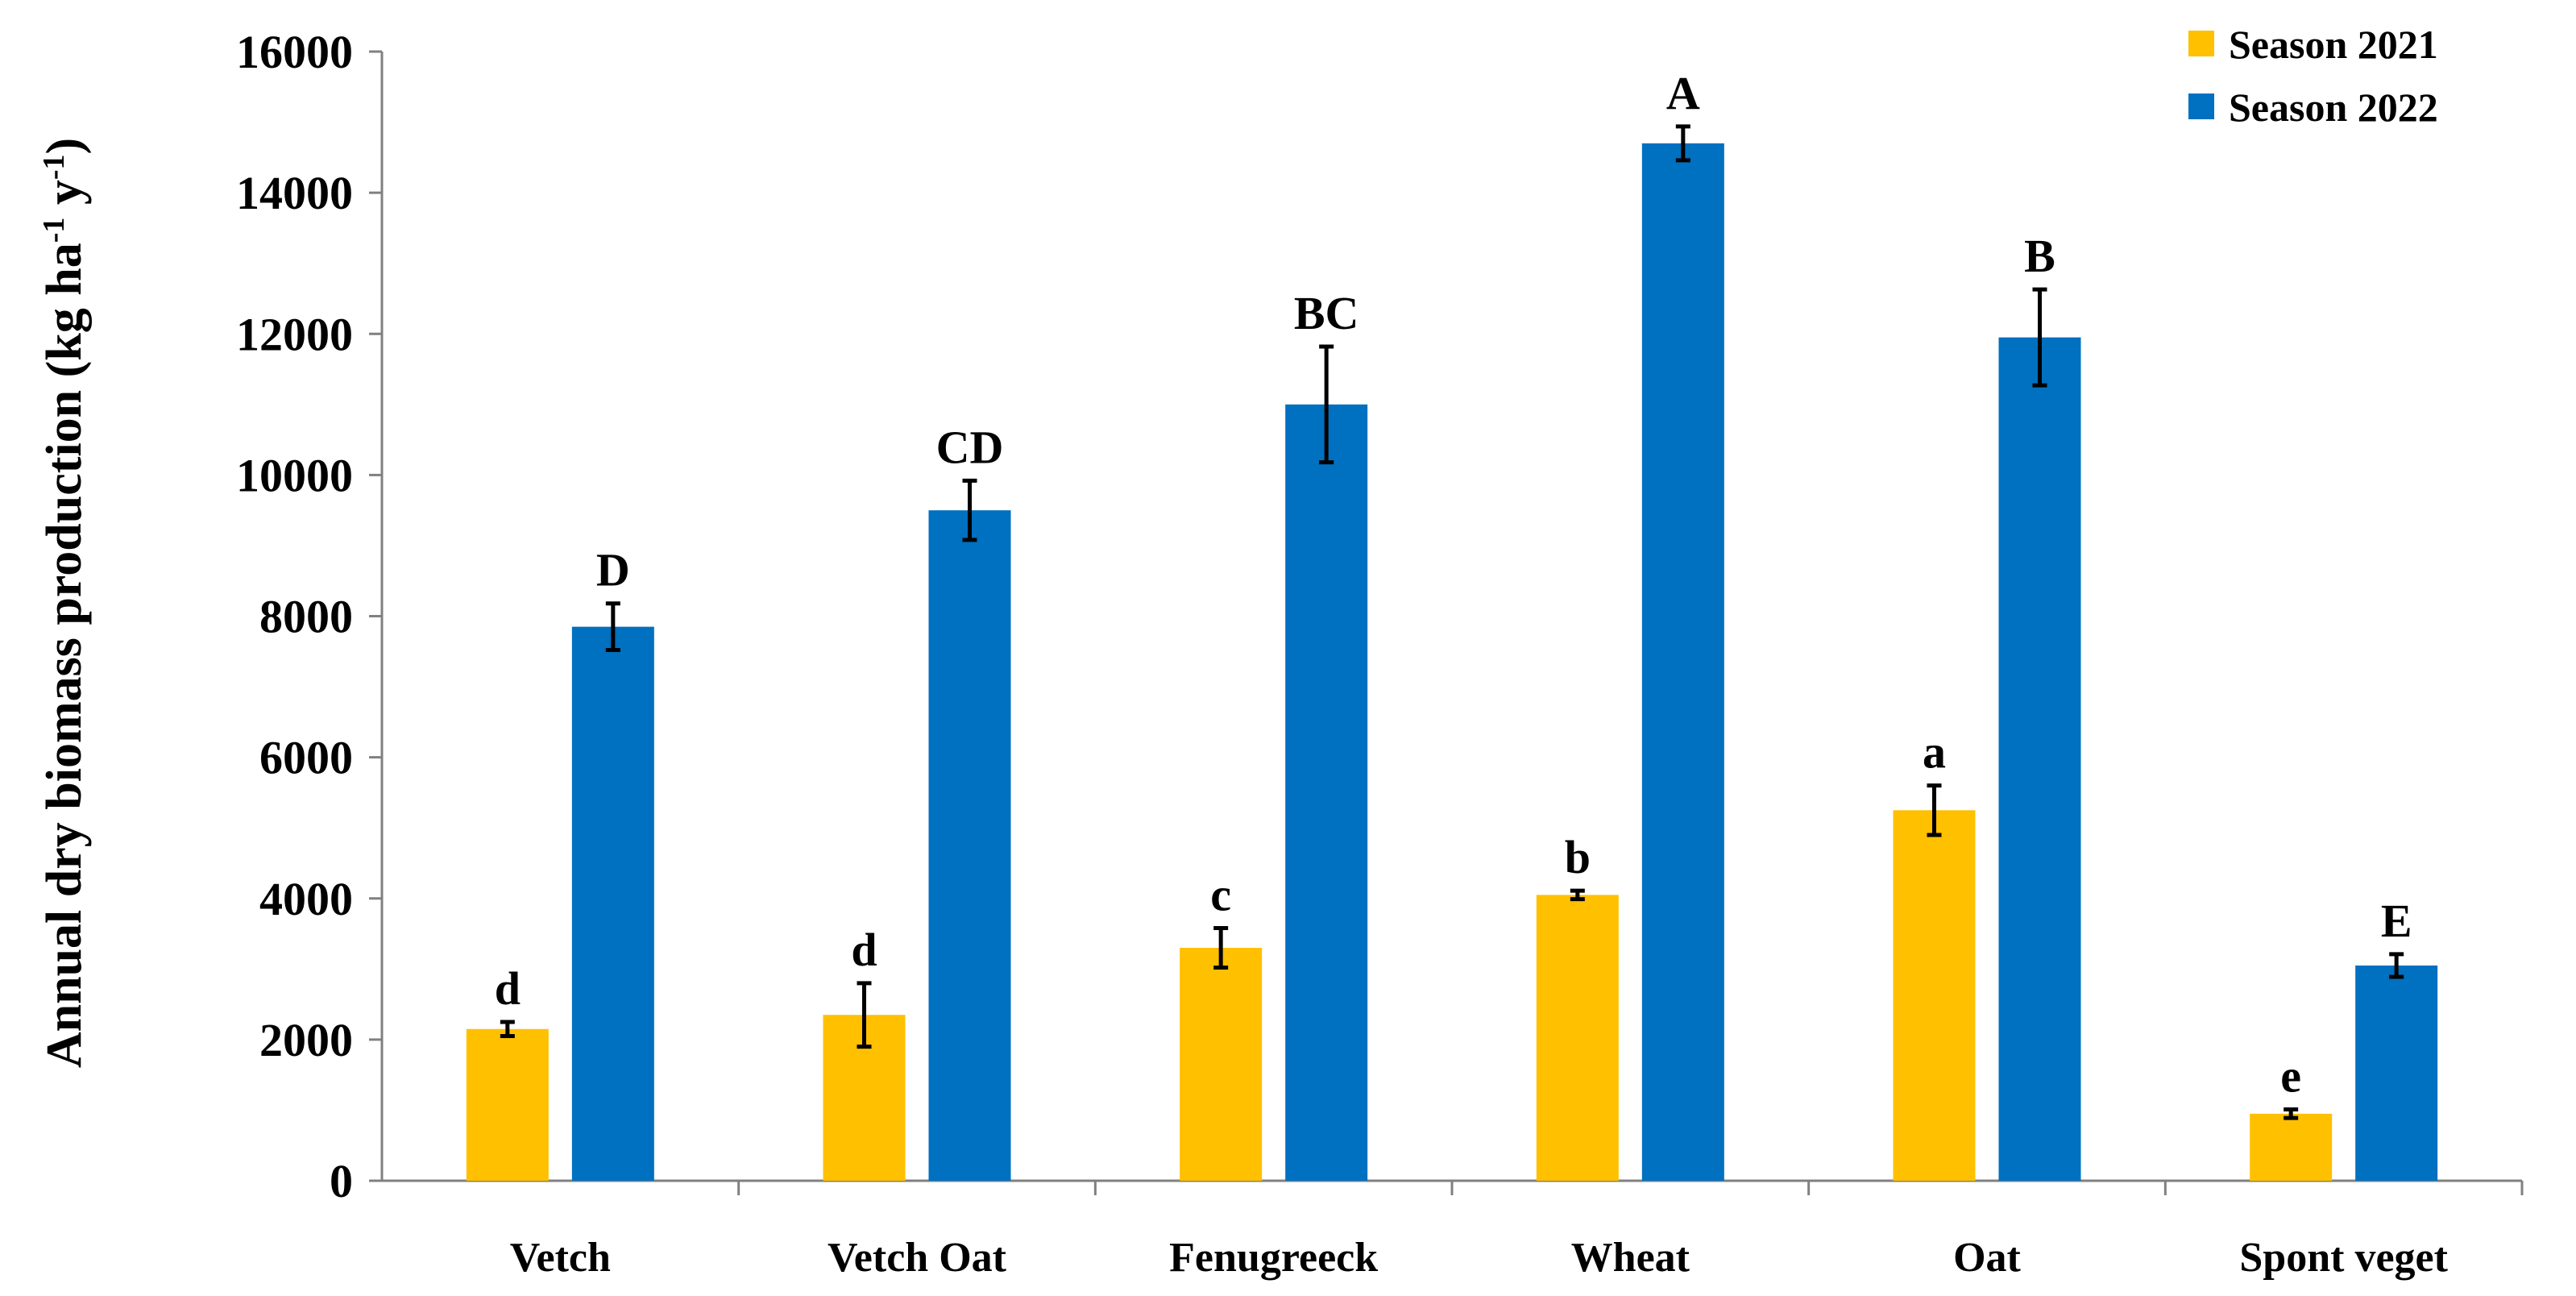 The height and width of the screenshot is (1296, 2576). I want to click on y-axis-units-sup2: -1, so click(54, 167).